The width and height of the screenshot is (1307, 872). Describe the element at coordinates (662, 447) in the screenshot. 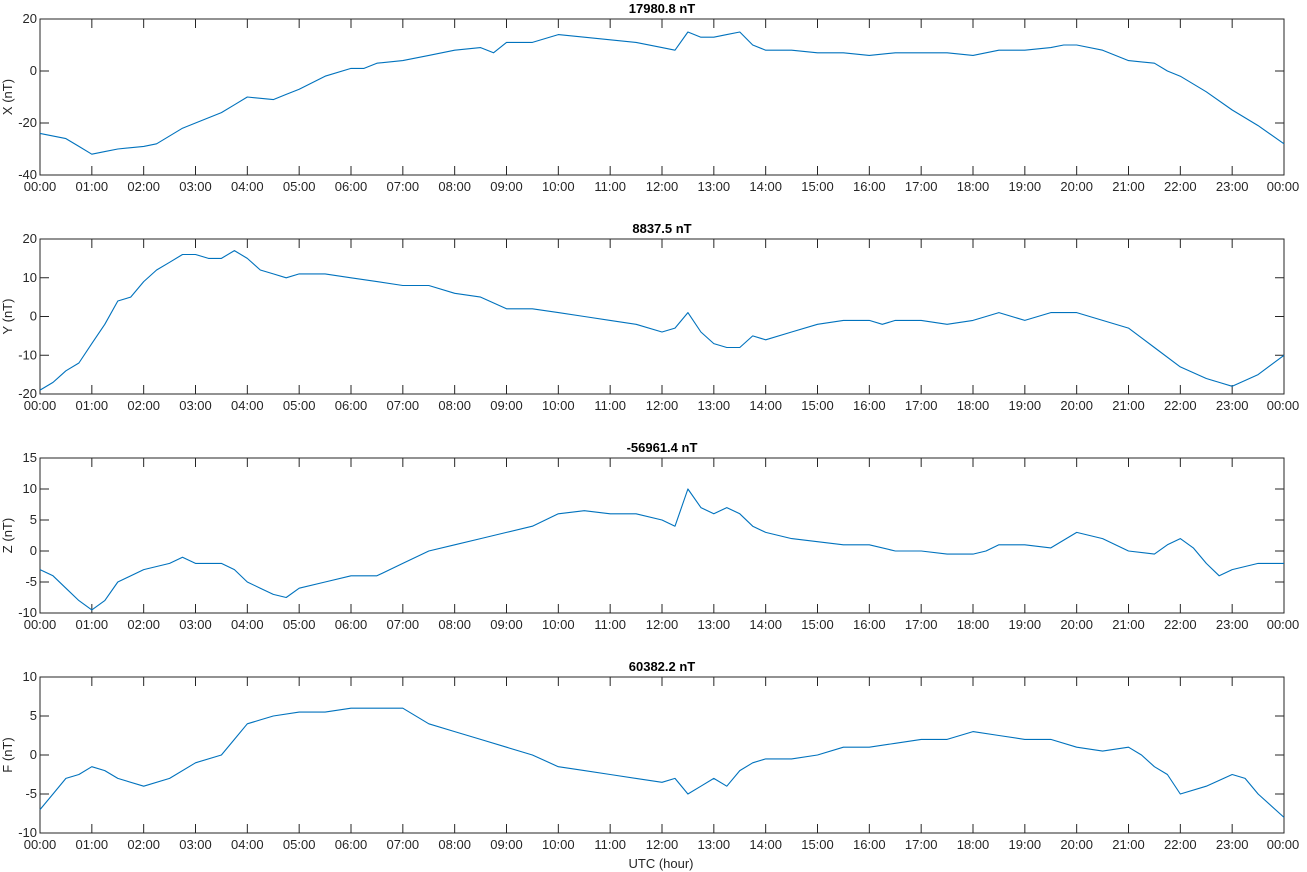

I see `panel-title: -56961.4 nT` at that location.